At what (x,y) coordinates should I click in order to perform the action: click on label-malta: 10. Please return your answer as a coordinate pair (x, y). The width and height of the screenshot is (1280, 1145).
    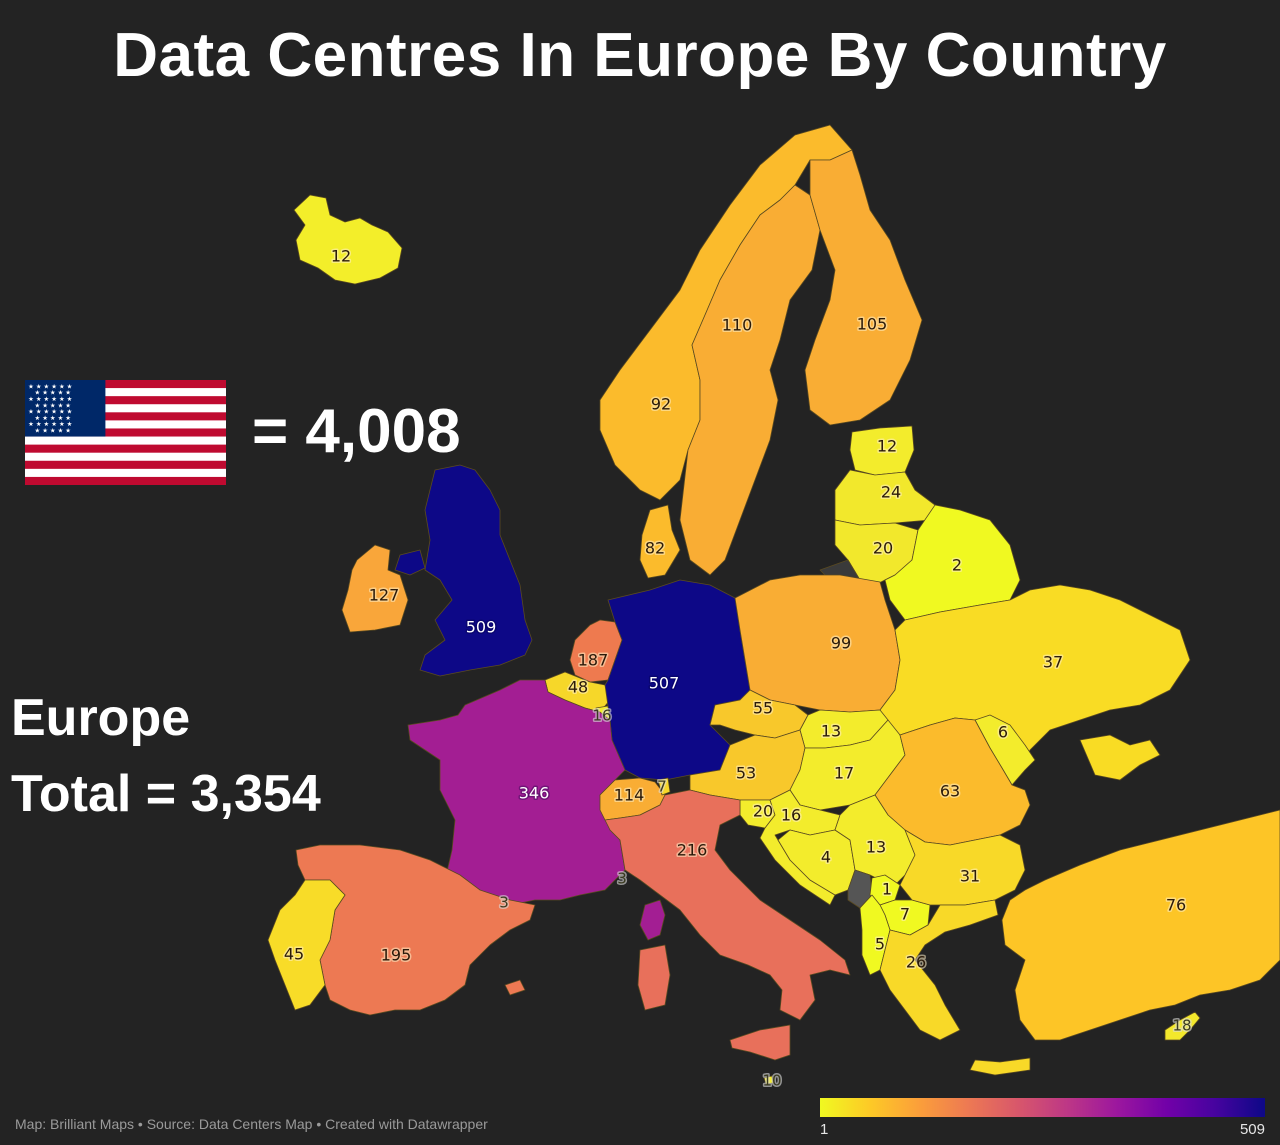
    Looking at the image, I should click on (771, 1081).